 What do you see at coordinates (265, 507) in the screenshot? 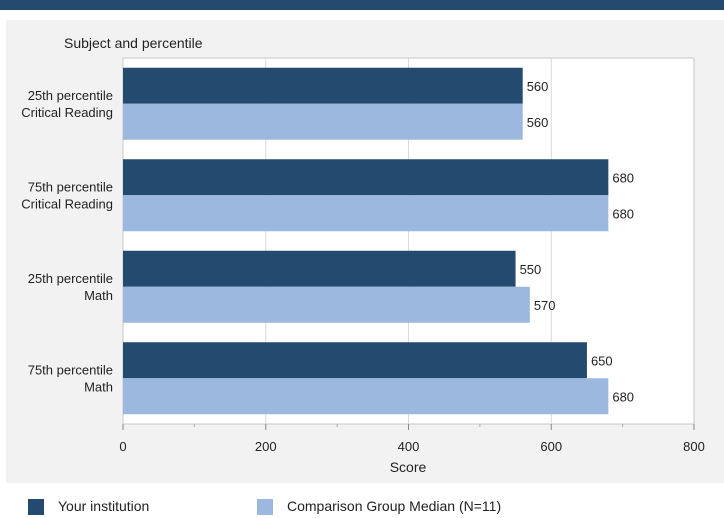
I see `legend-swatch-comparison` at bounding box center [265, 507].